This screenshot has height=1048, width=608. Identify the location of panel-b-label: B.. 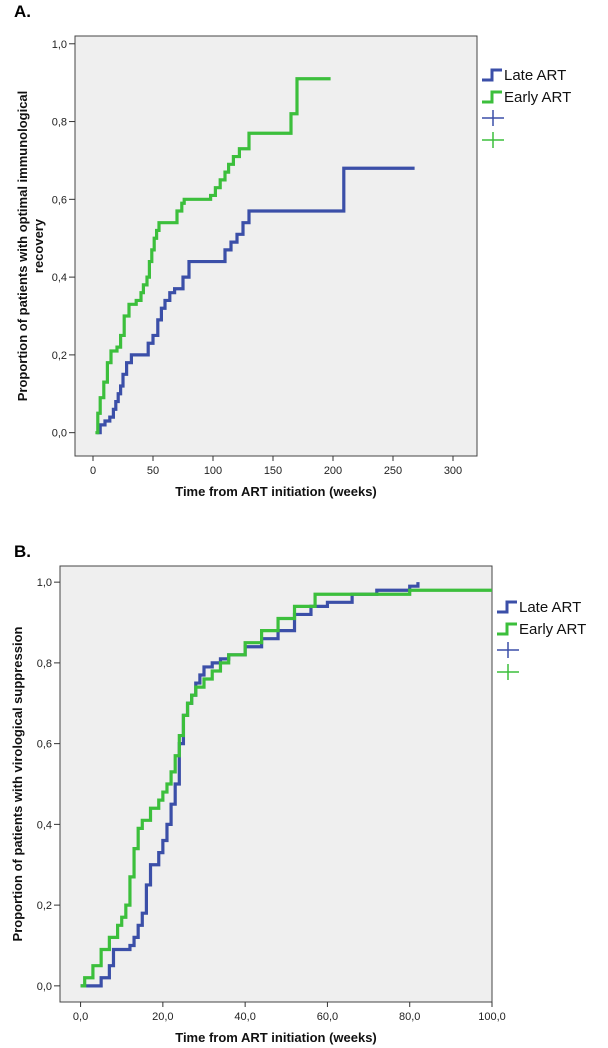
(22, 551).